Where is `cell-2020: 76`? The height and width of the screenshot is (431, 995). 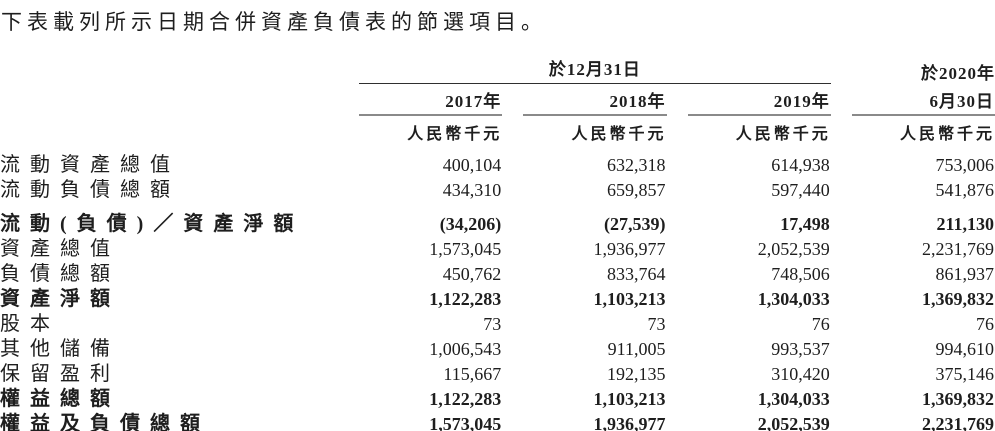
cell-2020: 76 is located at coordinates (985, 324).